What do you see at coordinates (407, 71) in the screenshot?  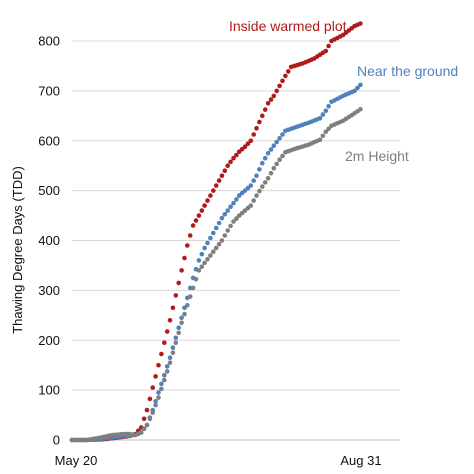 I see `series-label-near-the-ground: Near the ground` at bounding box center [407, 71].